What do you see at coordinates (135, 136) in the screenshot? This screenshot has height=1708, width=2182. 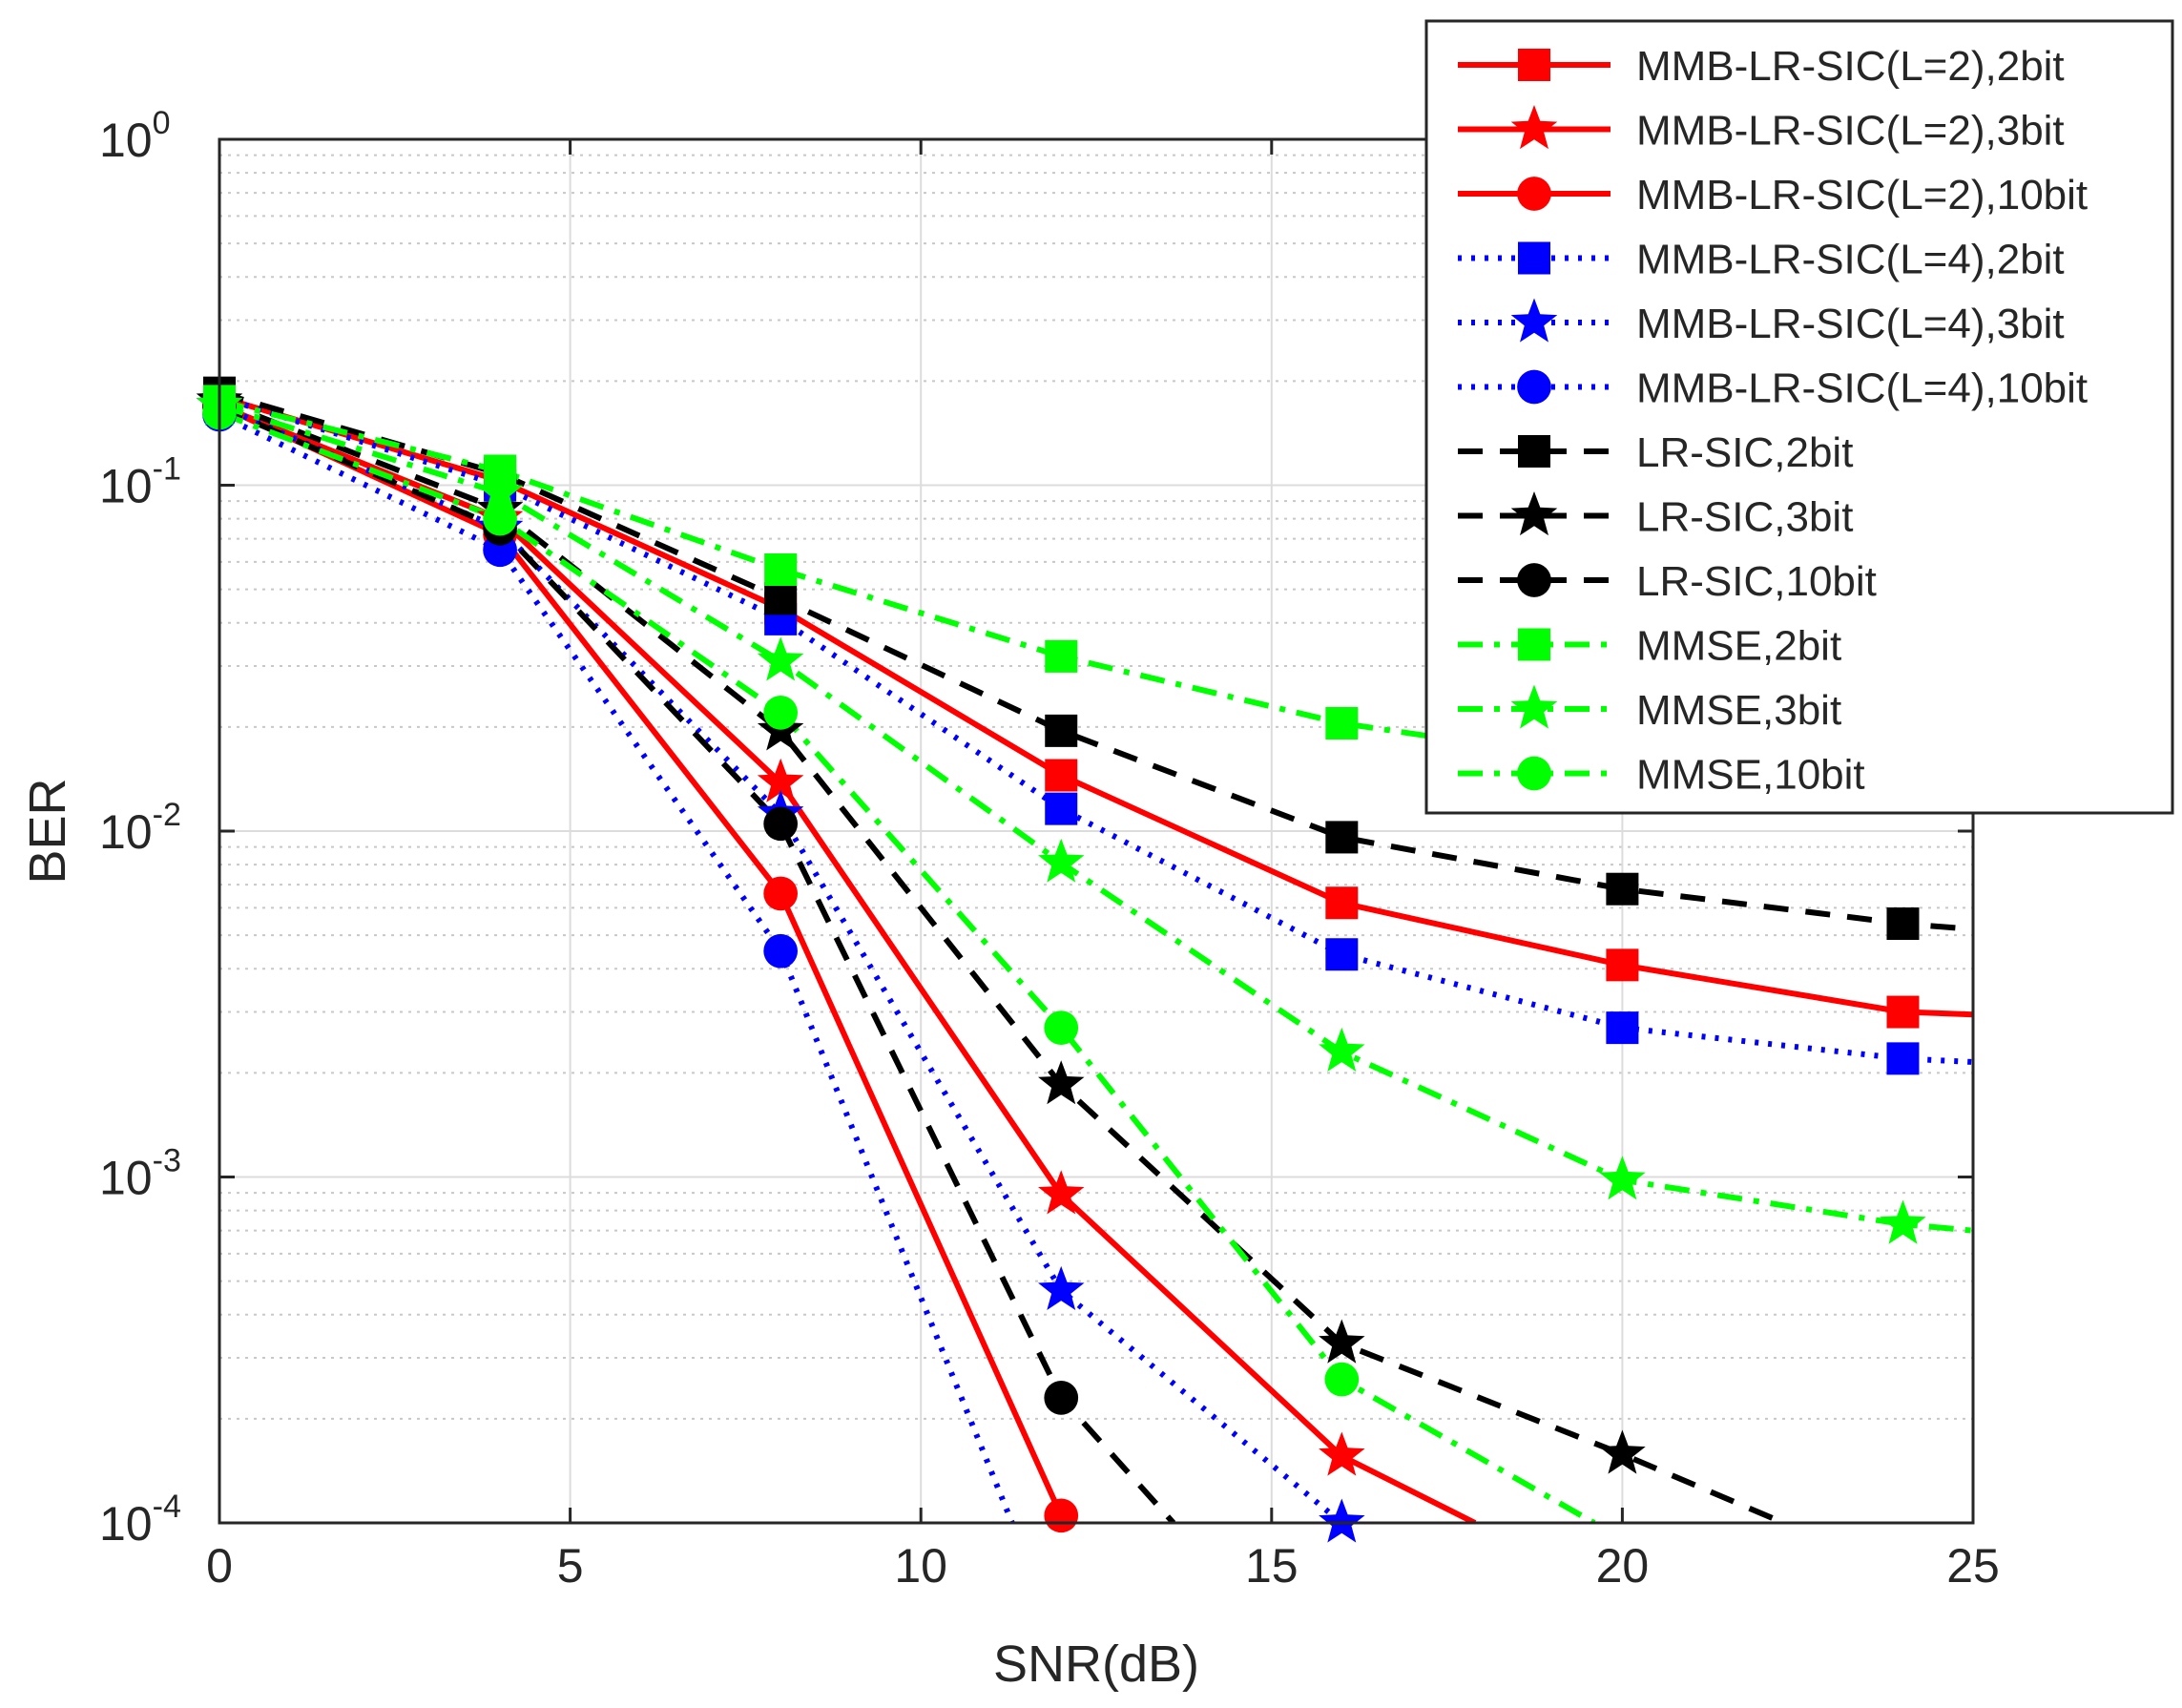 I see `y-tick-label: 10⁰` at bounding box center [135, 136].